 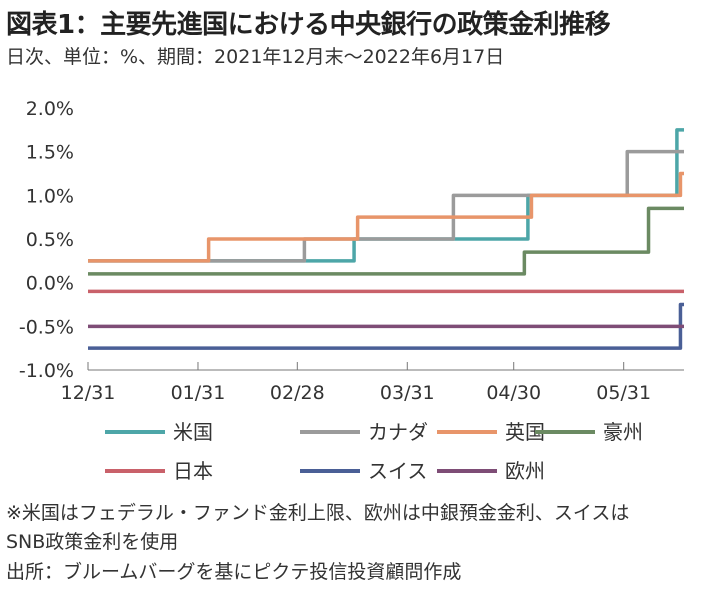 I want to click on x-tick-label: 12/31, so click(x=88, y=393).